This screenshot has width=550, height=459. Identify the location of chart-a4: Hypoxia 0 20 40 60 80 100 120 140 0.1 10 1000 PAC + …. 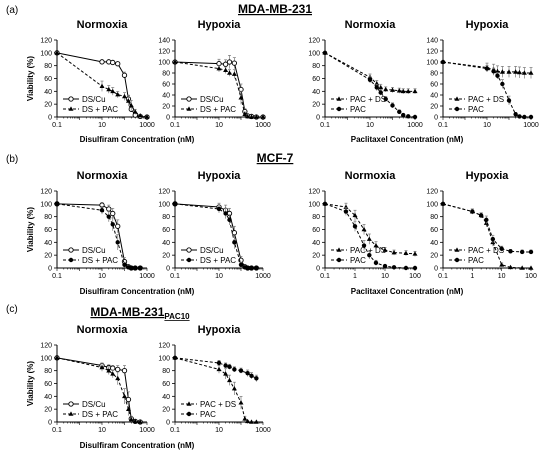
(482, 74).